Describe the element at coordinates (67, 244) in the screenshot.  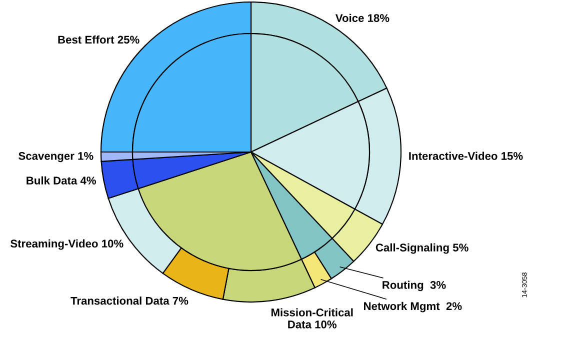
I see `slice-label: Streaming-Video 10%` at that location.